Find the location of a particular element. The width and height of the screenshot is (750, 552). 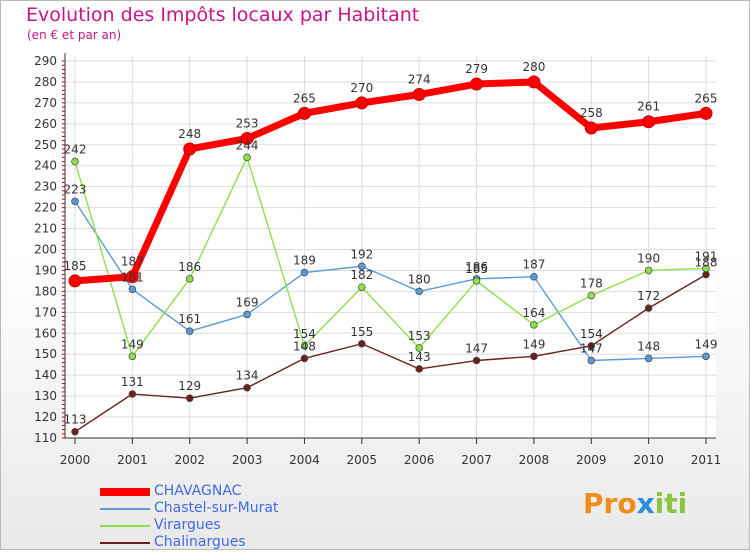

chart-title: Evolution des Impôts locaux par Habitant is located at coordinates (223, 15).